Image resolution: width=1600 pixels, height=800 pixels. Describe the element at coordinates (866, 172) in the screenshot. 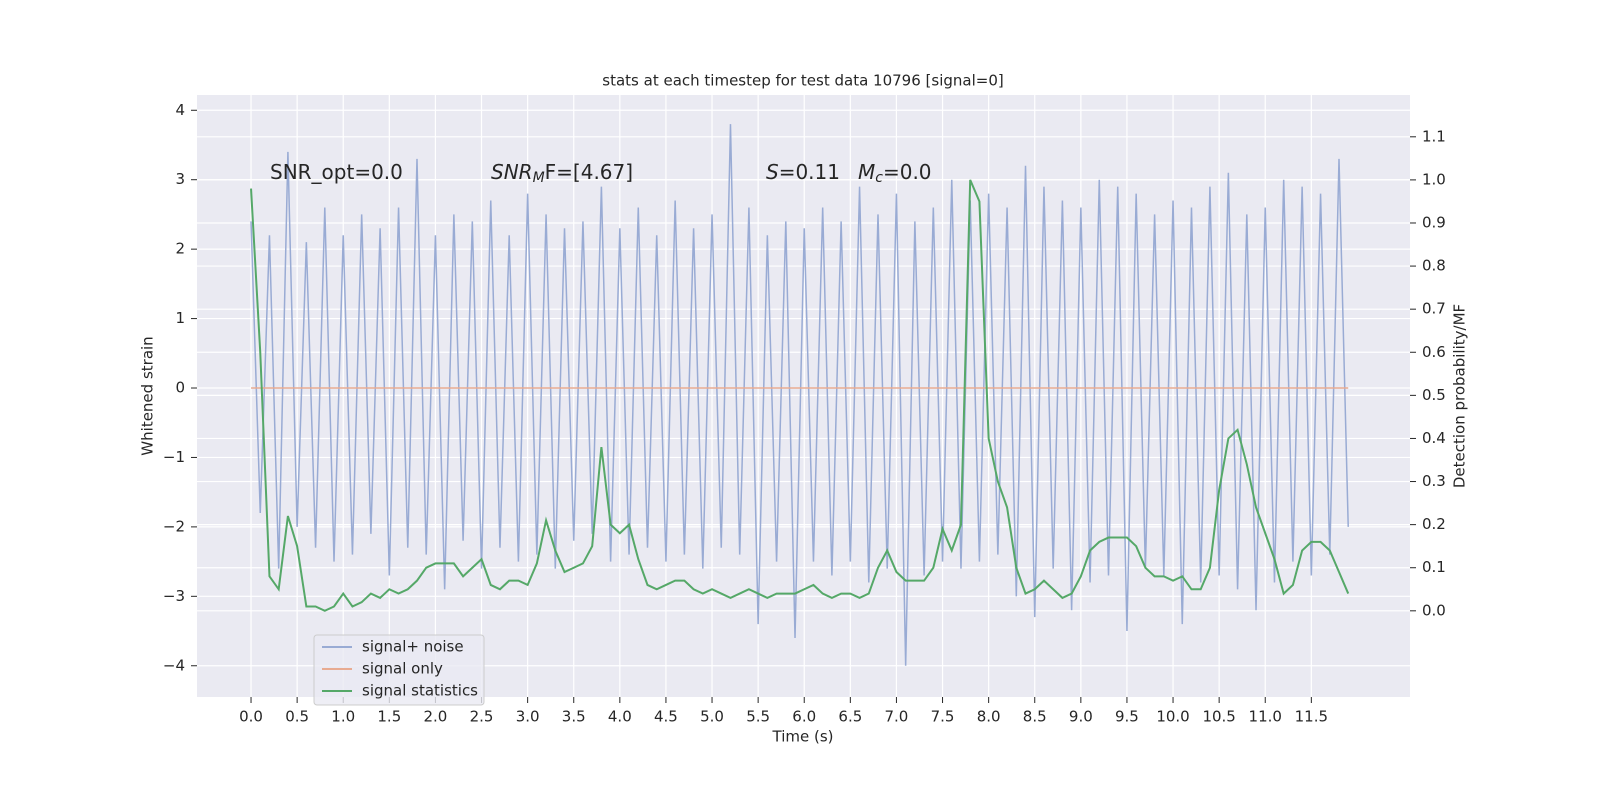

I see `annotation-main: M` at that location.